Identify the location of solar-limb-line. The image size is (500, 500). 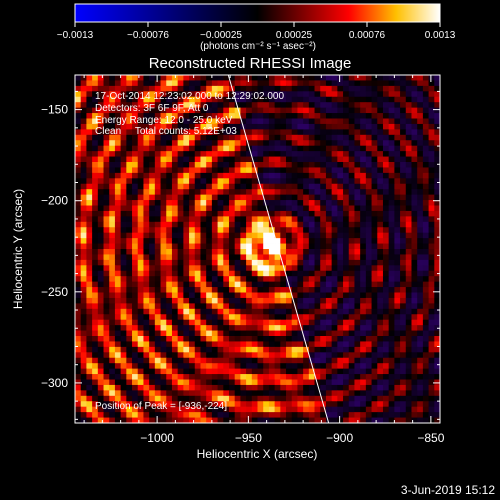
(278, 249).